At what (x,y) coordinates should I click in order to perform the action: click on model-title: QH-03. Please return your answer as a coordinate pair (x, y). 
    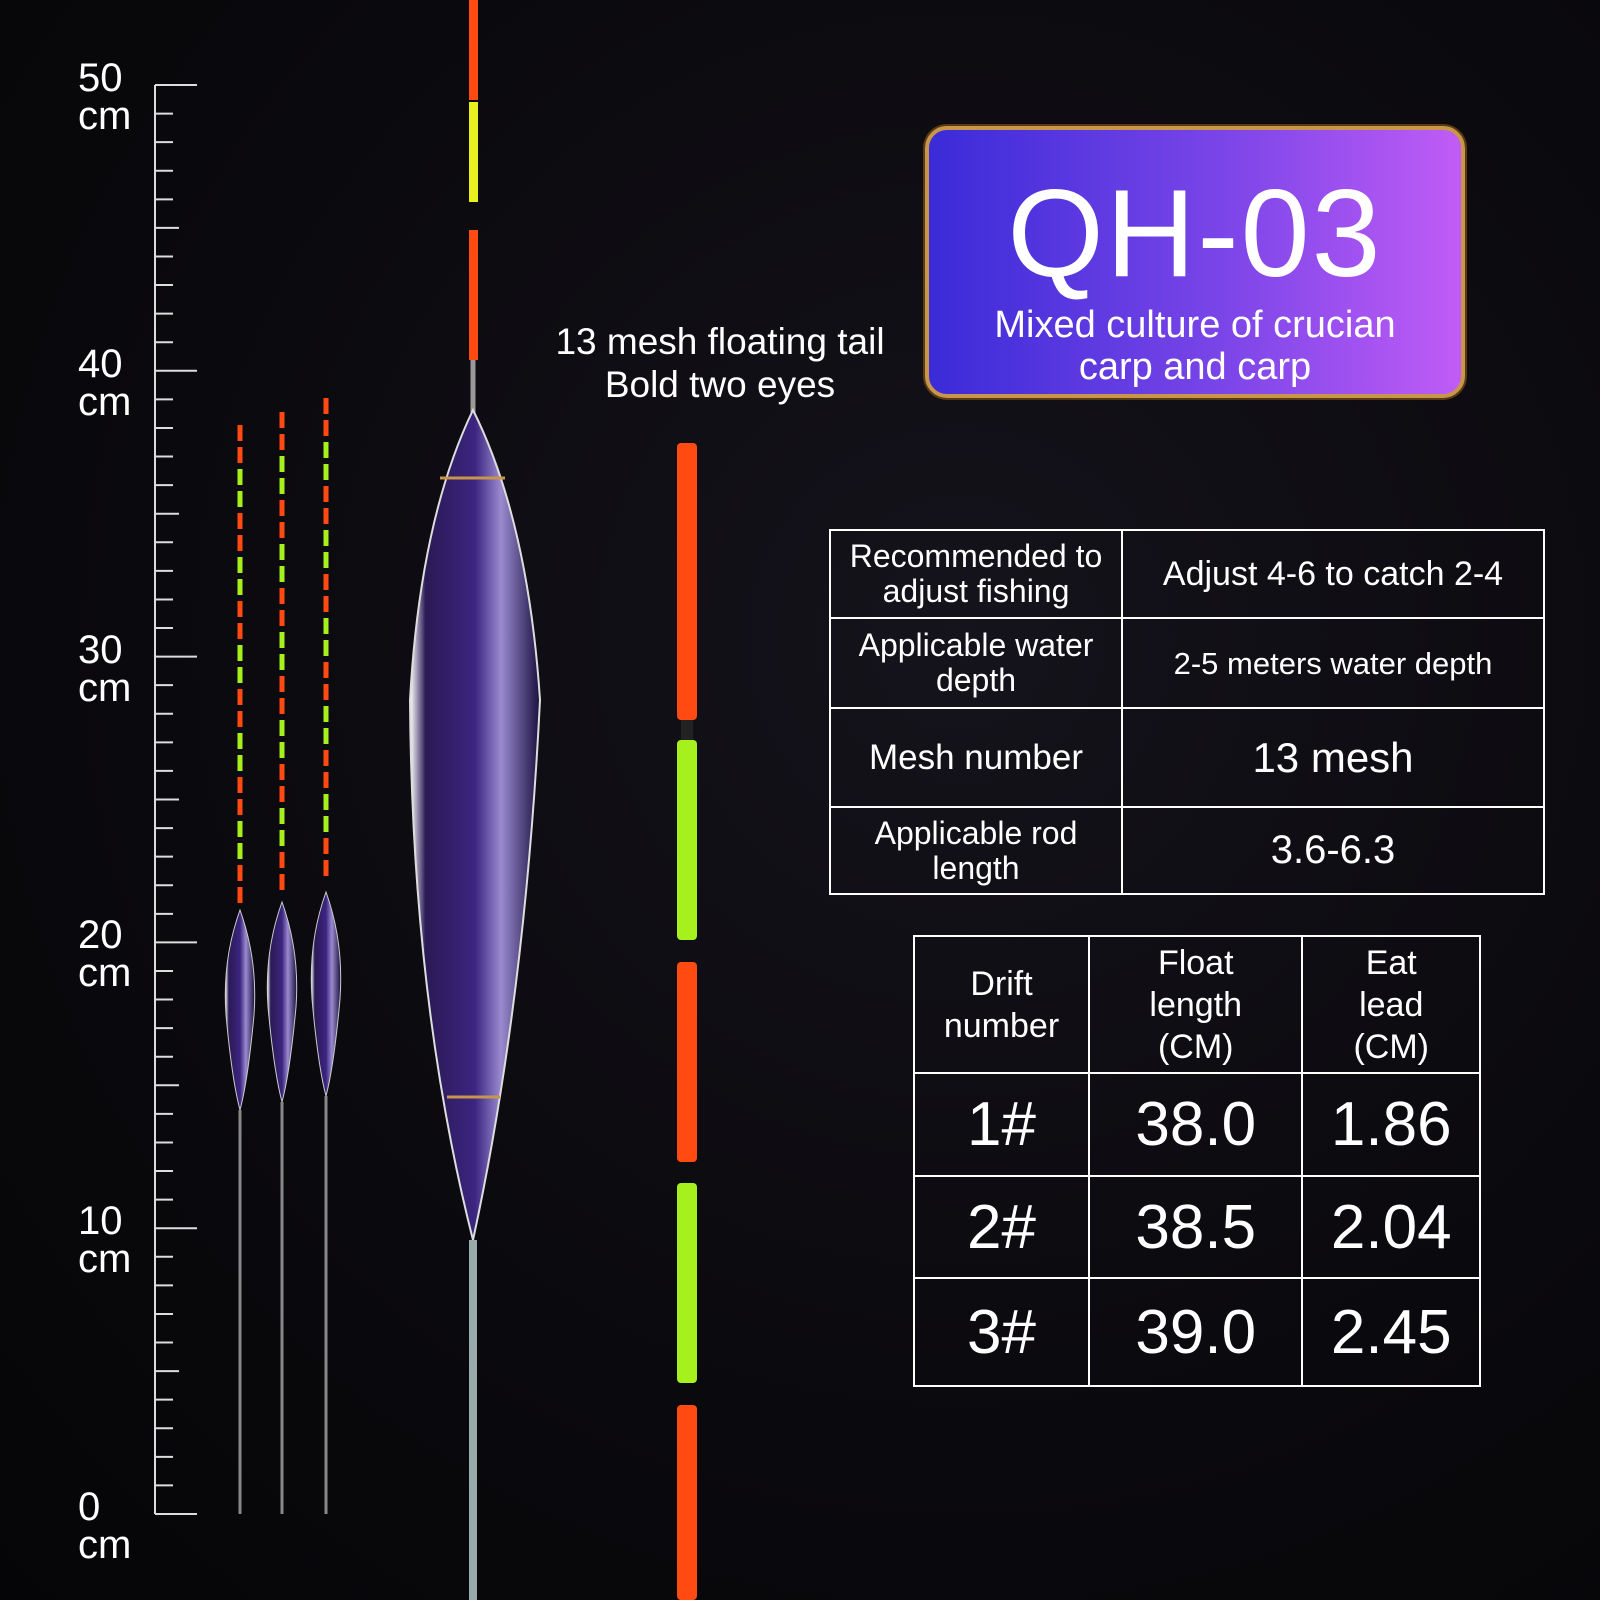
    Looking at the image, I should click on (1195, 234).